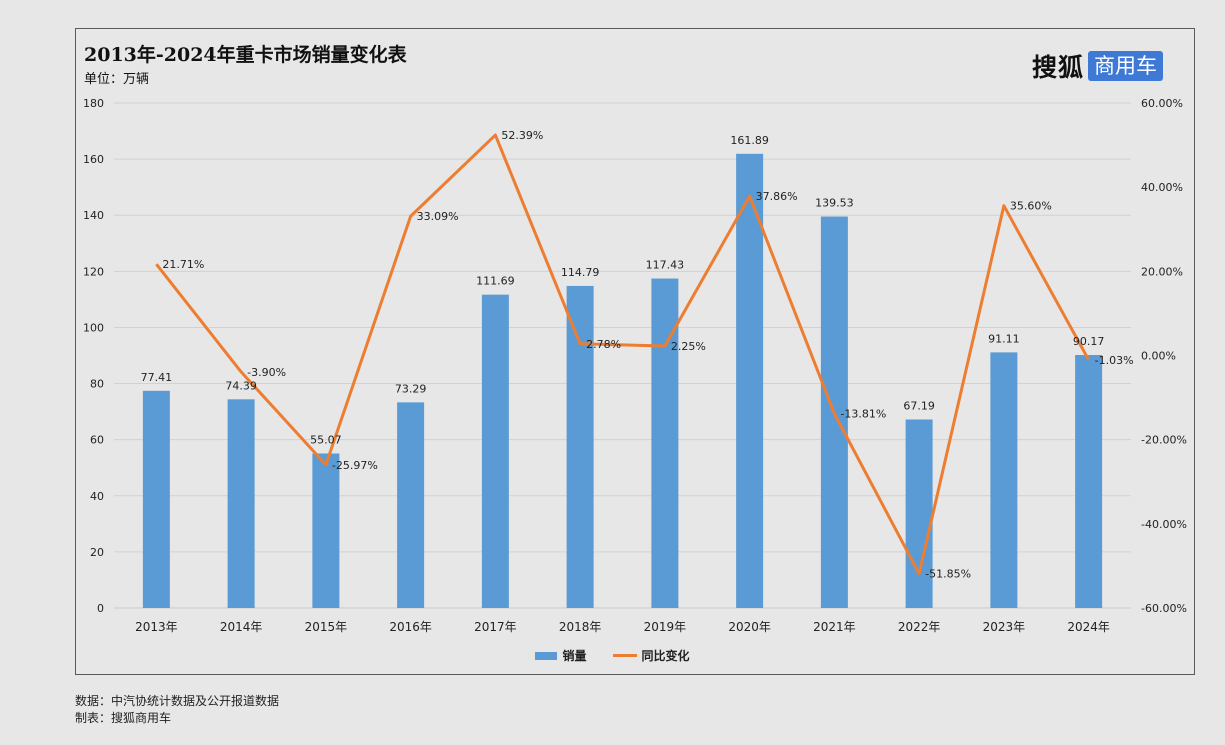 The image size is (1225, 745). What do you see at coordinates (580, 627) in the screenshot?
I see `x-tick-label: 2018年` at bounding box center [580, 627].